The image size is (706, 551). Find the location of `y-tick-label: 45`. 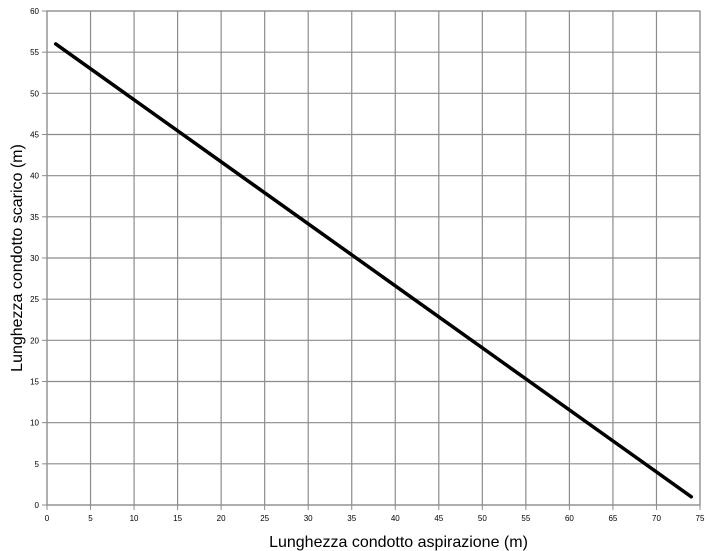

y-tick-label: 45 is located at coordinates (34, 135).